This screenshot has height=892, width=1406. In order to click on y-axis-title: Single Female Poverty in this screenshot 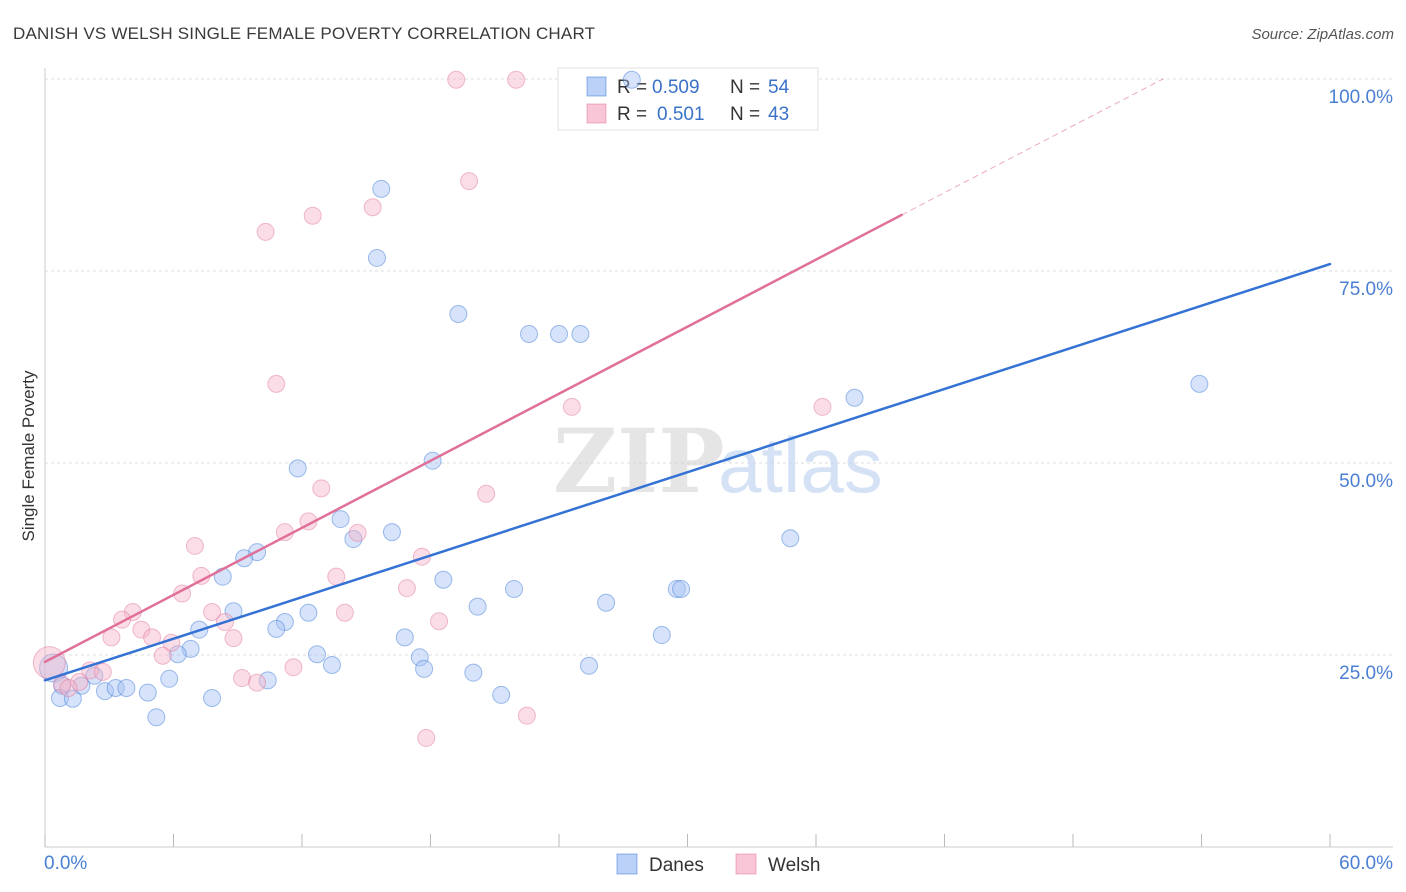, I will do `click(28, 456)`.